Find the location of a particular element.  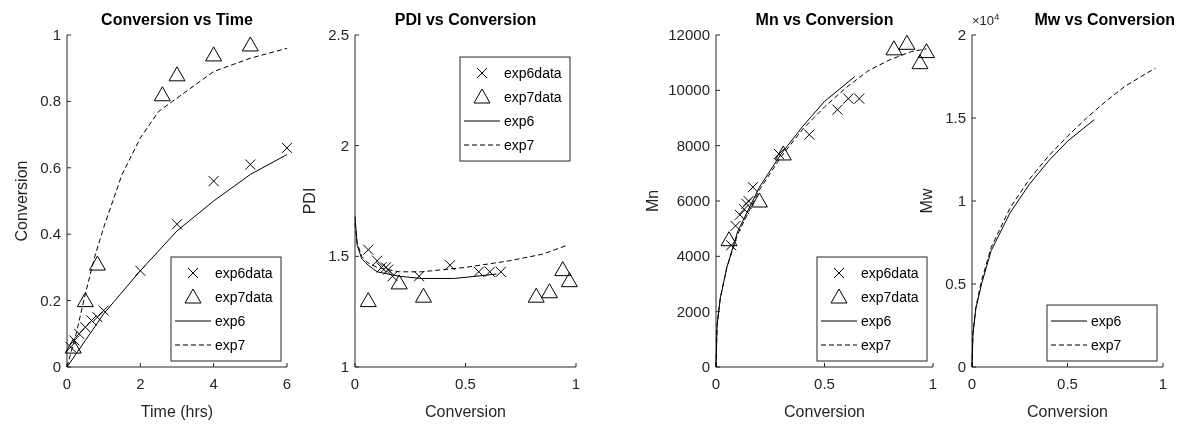

y-tick-label: 2.5 is located at coordinates (338, 34).